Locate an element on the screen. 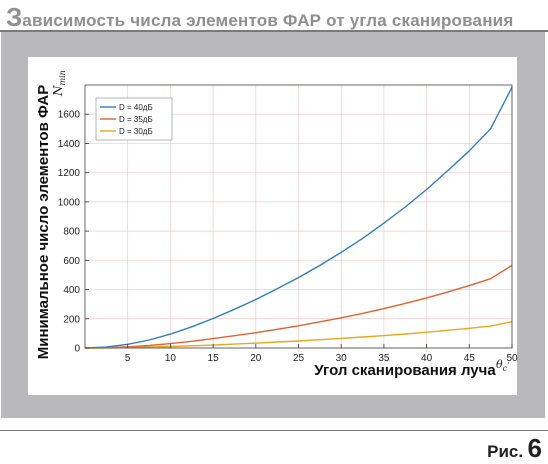 The width and height of the screenshot is (548, 464). x-tick-label: 25 is located at coordinates (299, 358).